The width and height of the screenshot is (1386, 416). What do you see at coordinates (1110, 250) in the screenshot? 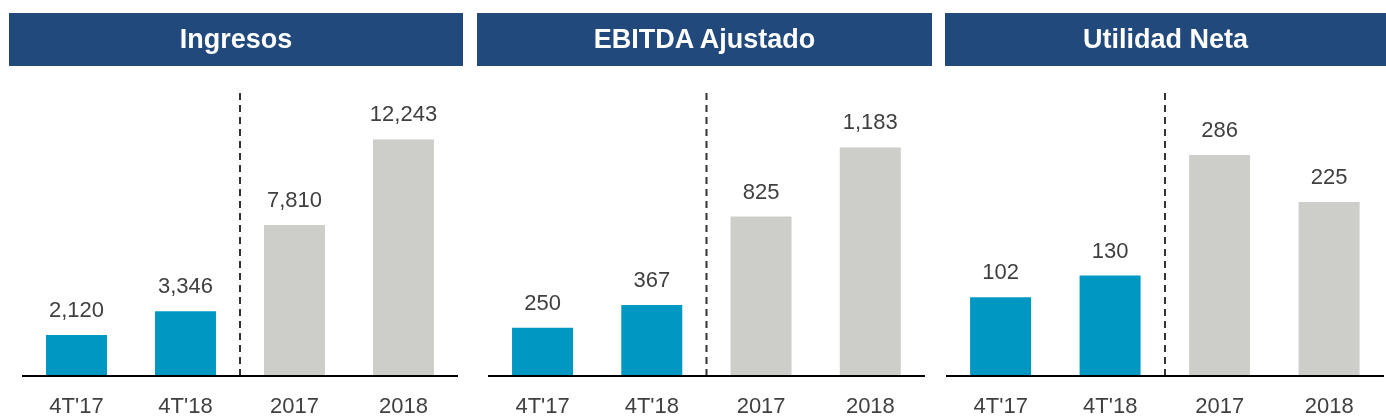
I see `data-label: 130` at bounding box center [1110, 250].